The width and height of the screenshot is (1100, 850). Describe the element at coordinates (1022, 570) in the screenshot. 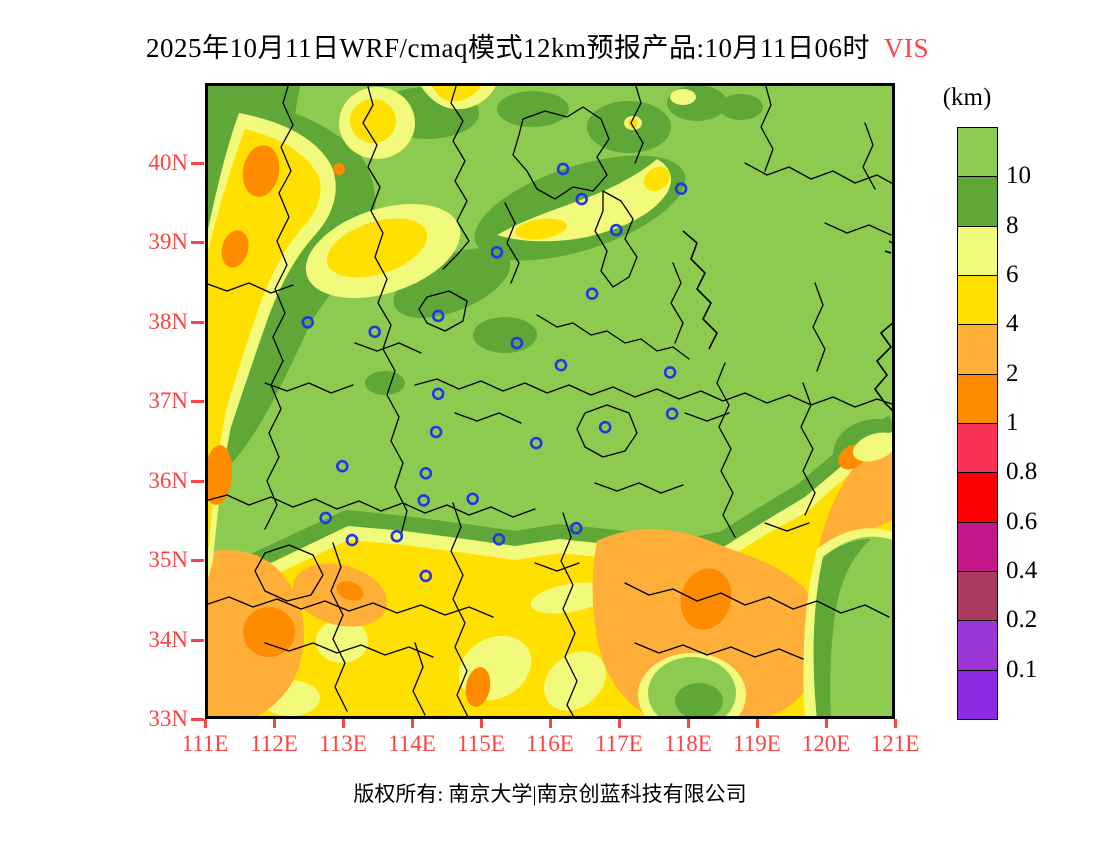

I see `legend-tick-label: 0.4` at that location.